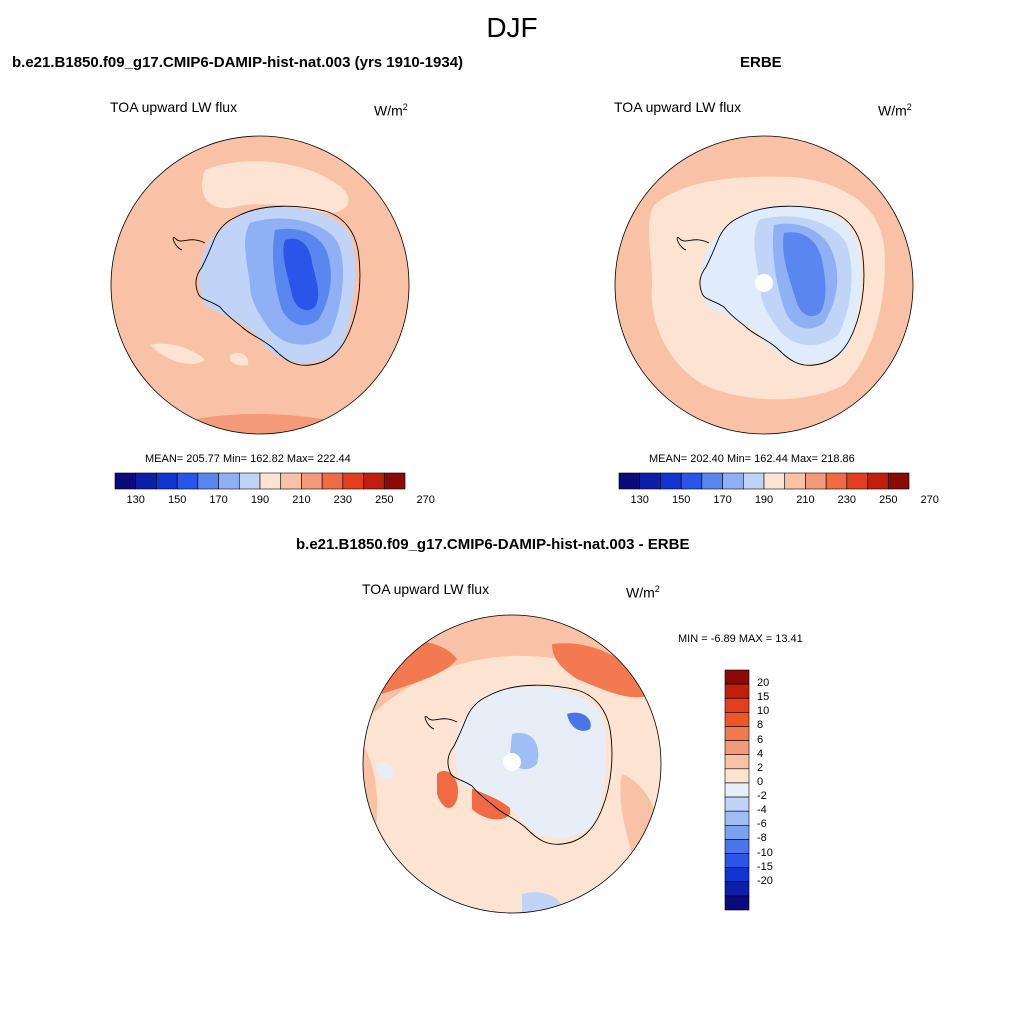 The height and width of the screenshot is (1024, 1024). I want to click on diff-pole-hole, so click(512, 762).